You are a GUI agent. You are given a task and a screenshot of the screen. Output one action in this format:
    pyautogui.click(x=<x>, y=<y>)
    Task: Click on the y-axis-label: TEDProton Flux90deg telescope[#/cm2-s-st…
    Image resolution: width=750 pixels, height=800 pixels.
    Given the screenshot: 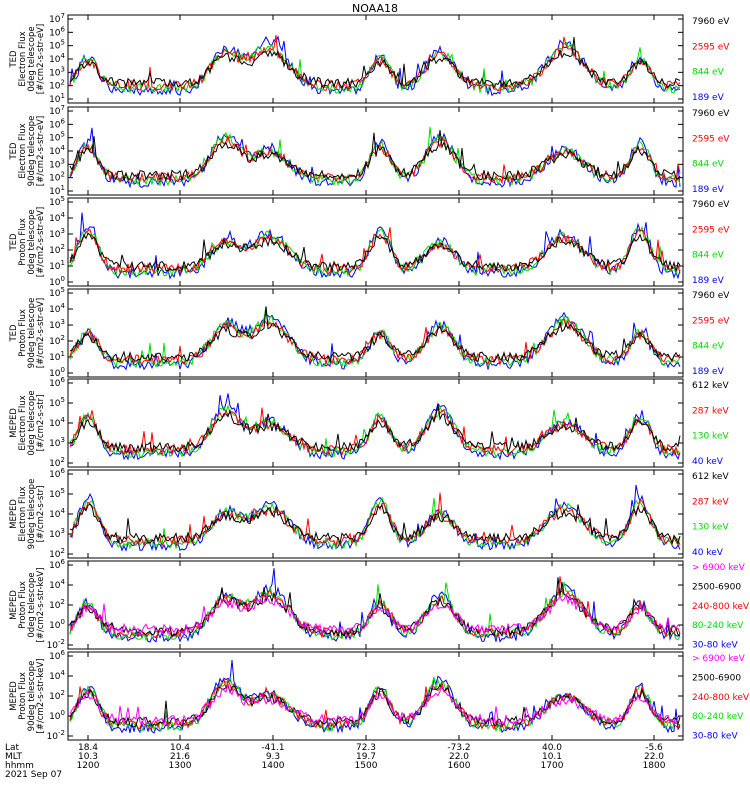 What is the action you would take?
    pyautogui.click(x=27, y=333)
    